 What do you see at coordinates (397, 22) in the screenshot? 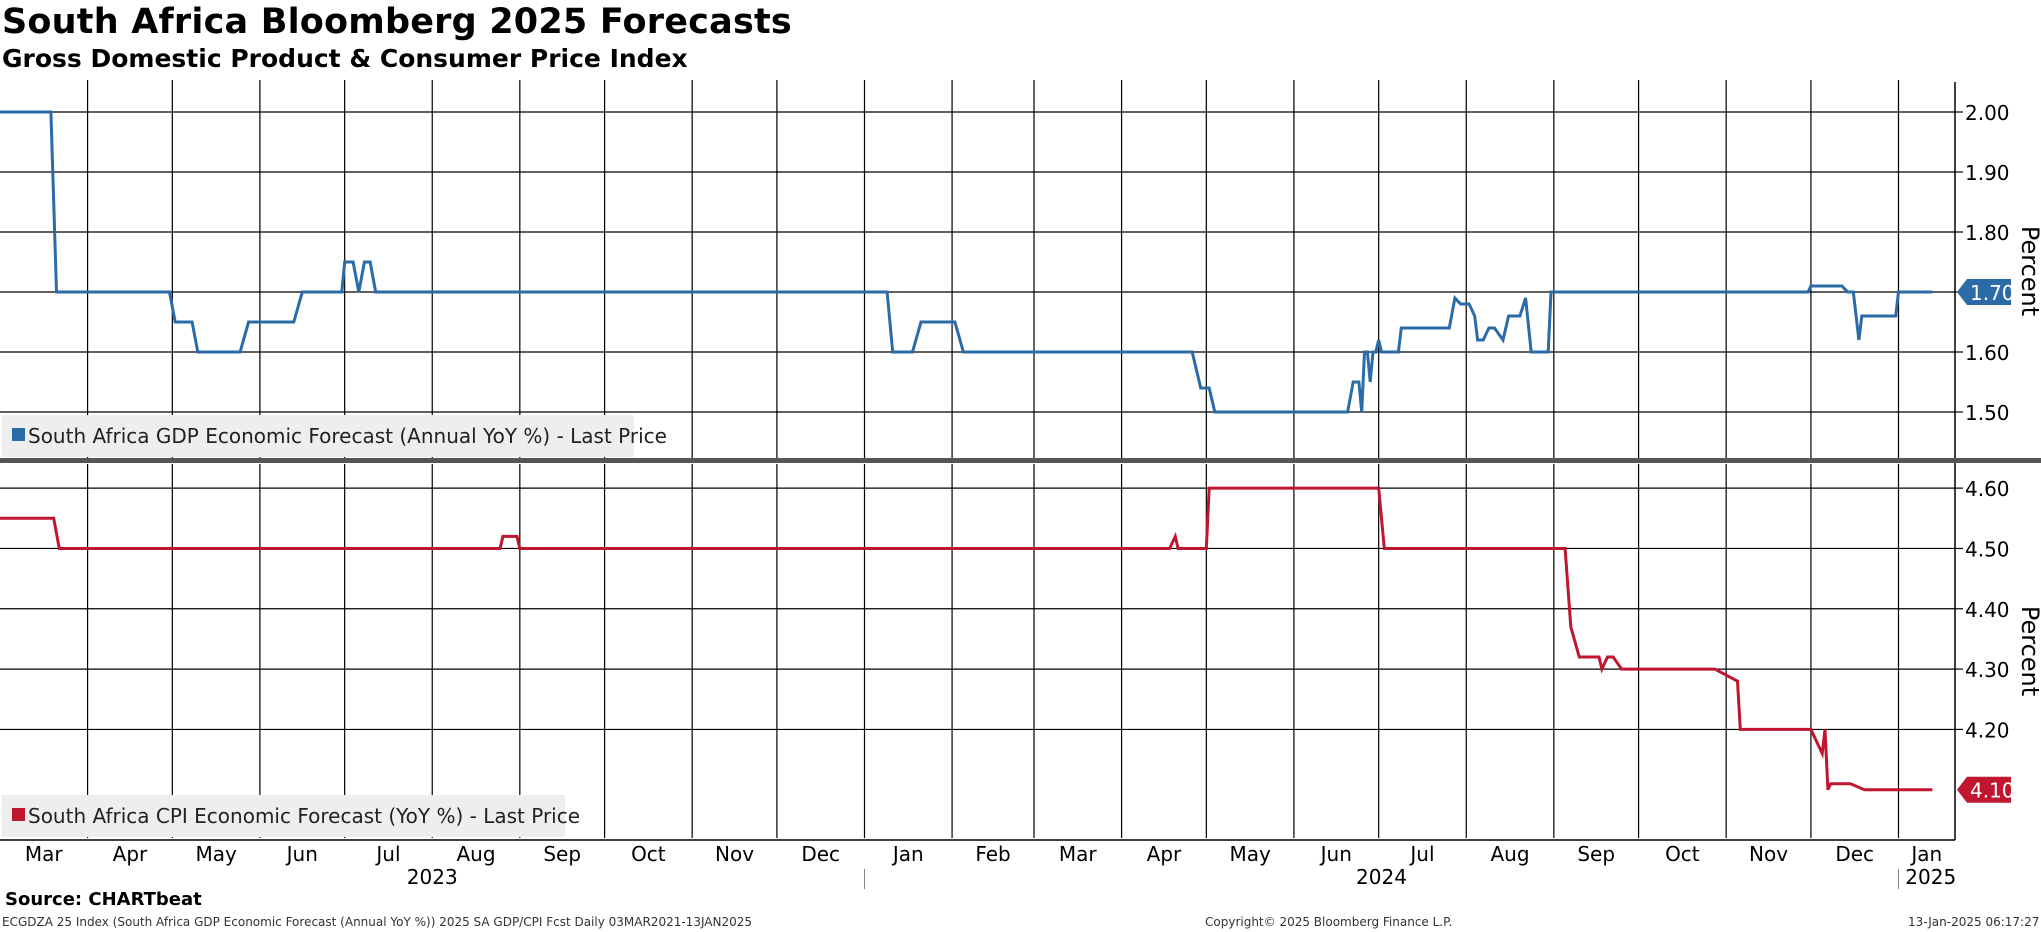
I see `chart-title: South Africa Bloomberg 2025 Forecasts` at bounding box center [397, 22].